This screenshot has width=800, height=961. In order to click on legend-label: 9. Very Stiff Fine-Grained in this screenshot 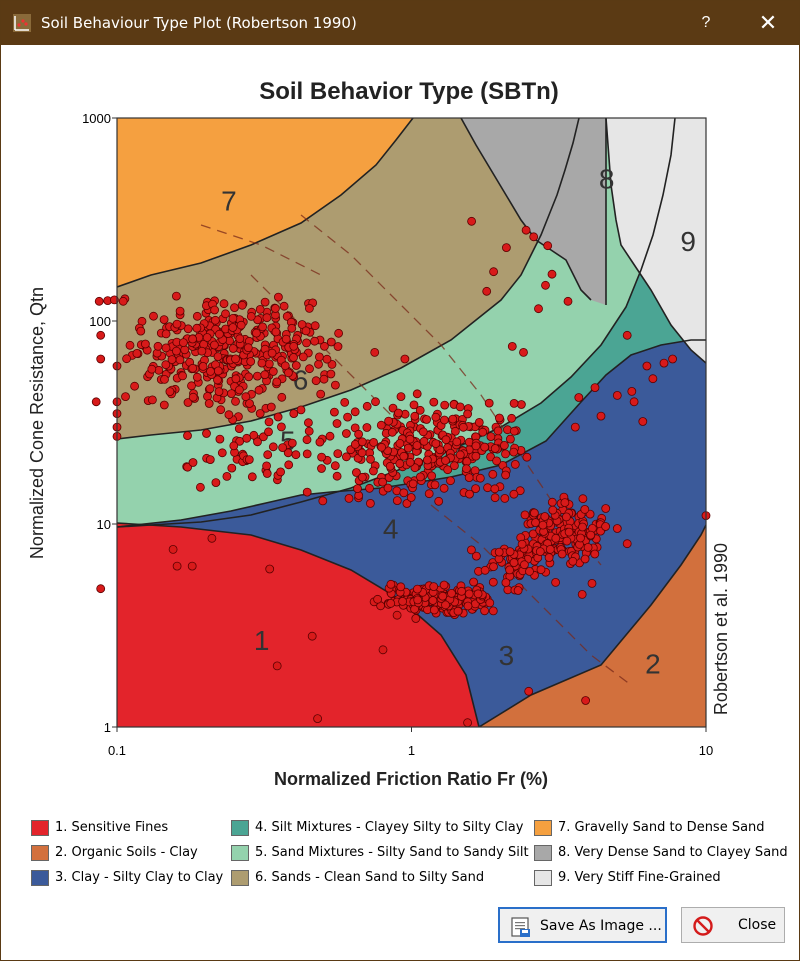, I will do `click(639, 877)`.